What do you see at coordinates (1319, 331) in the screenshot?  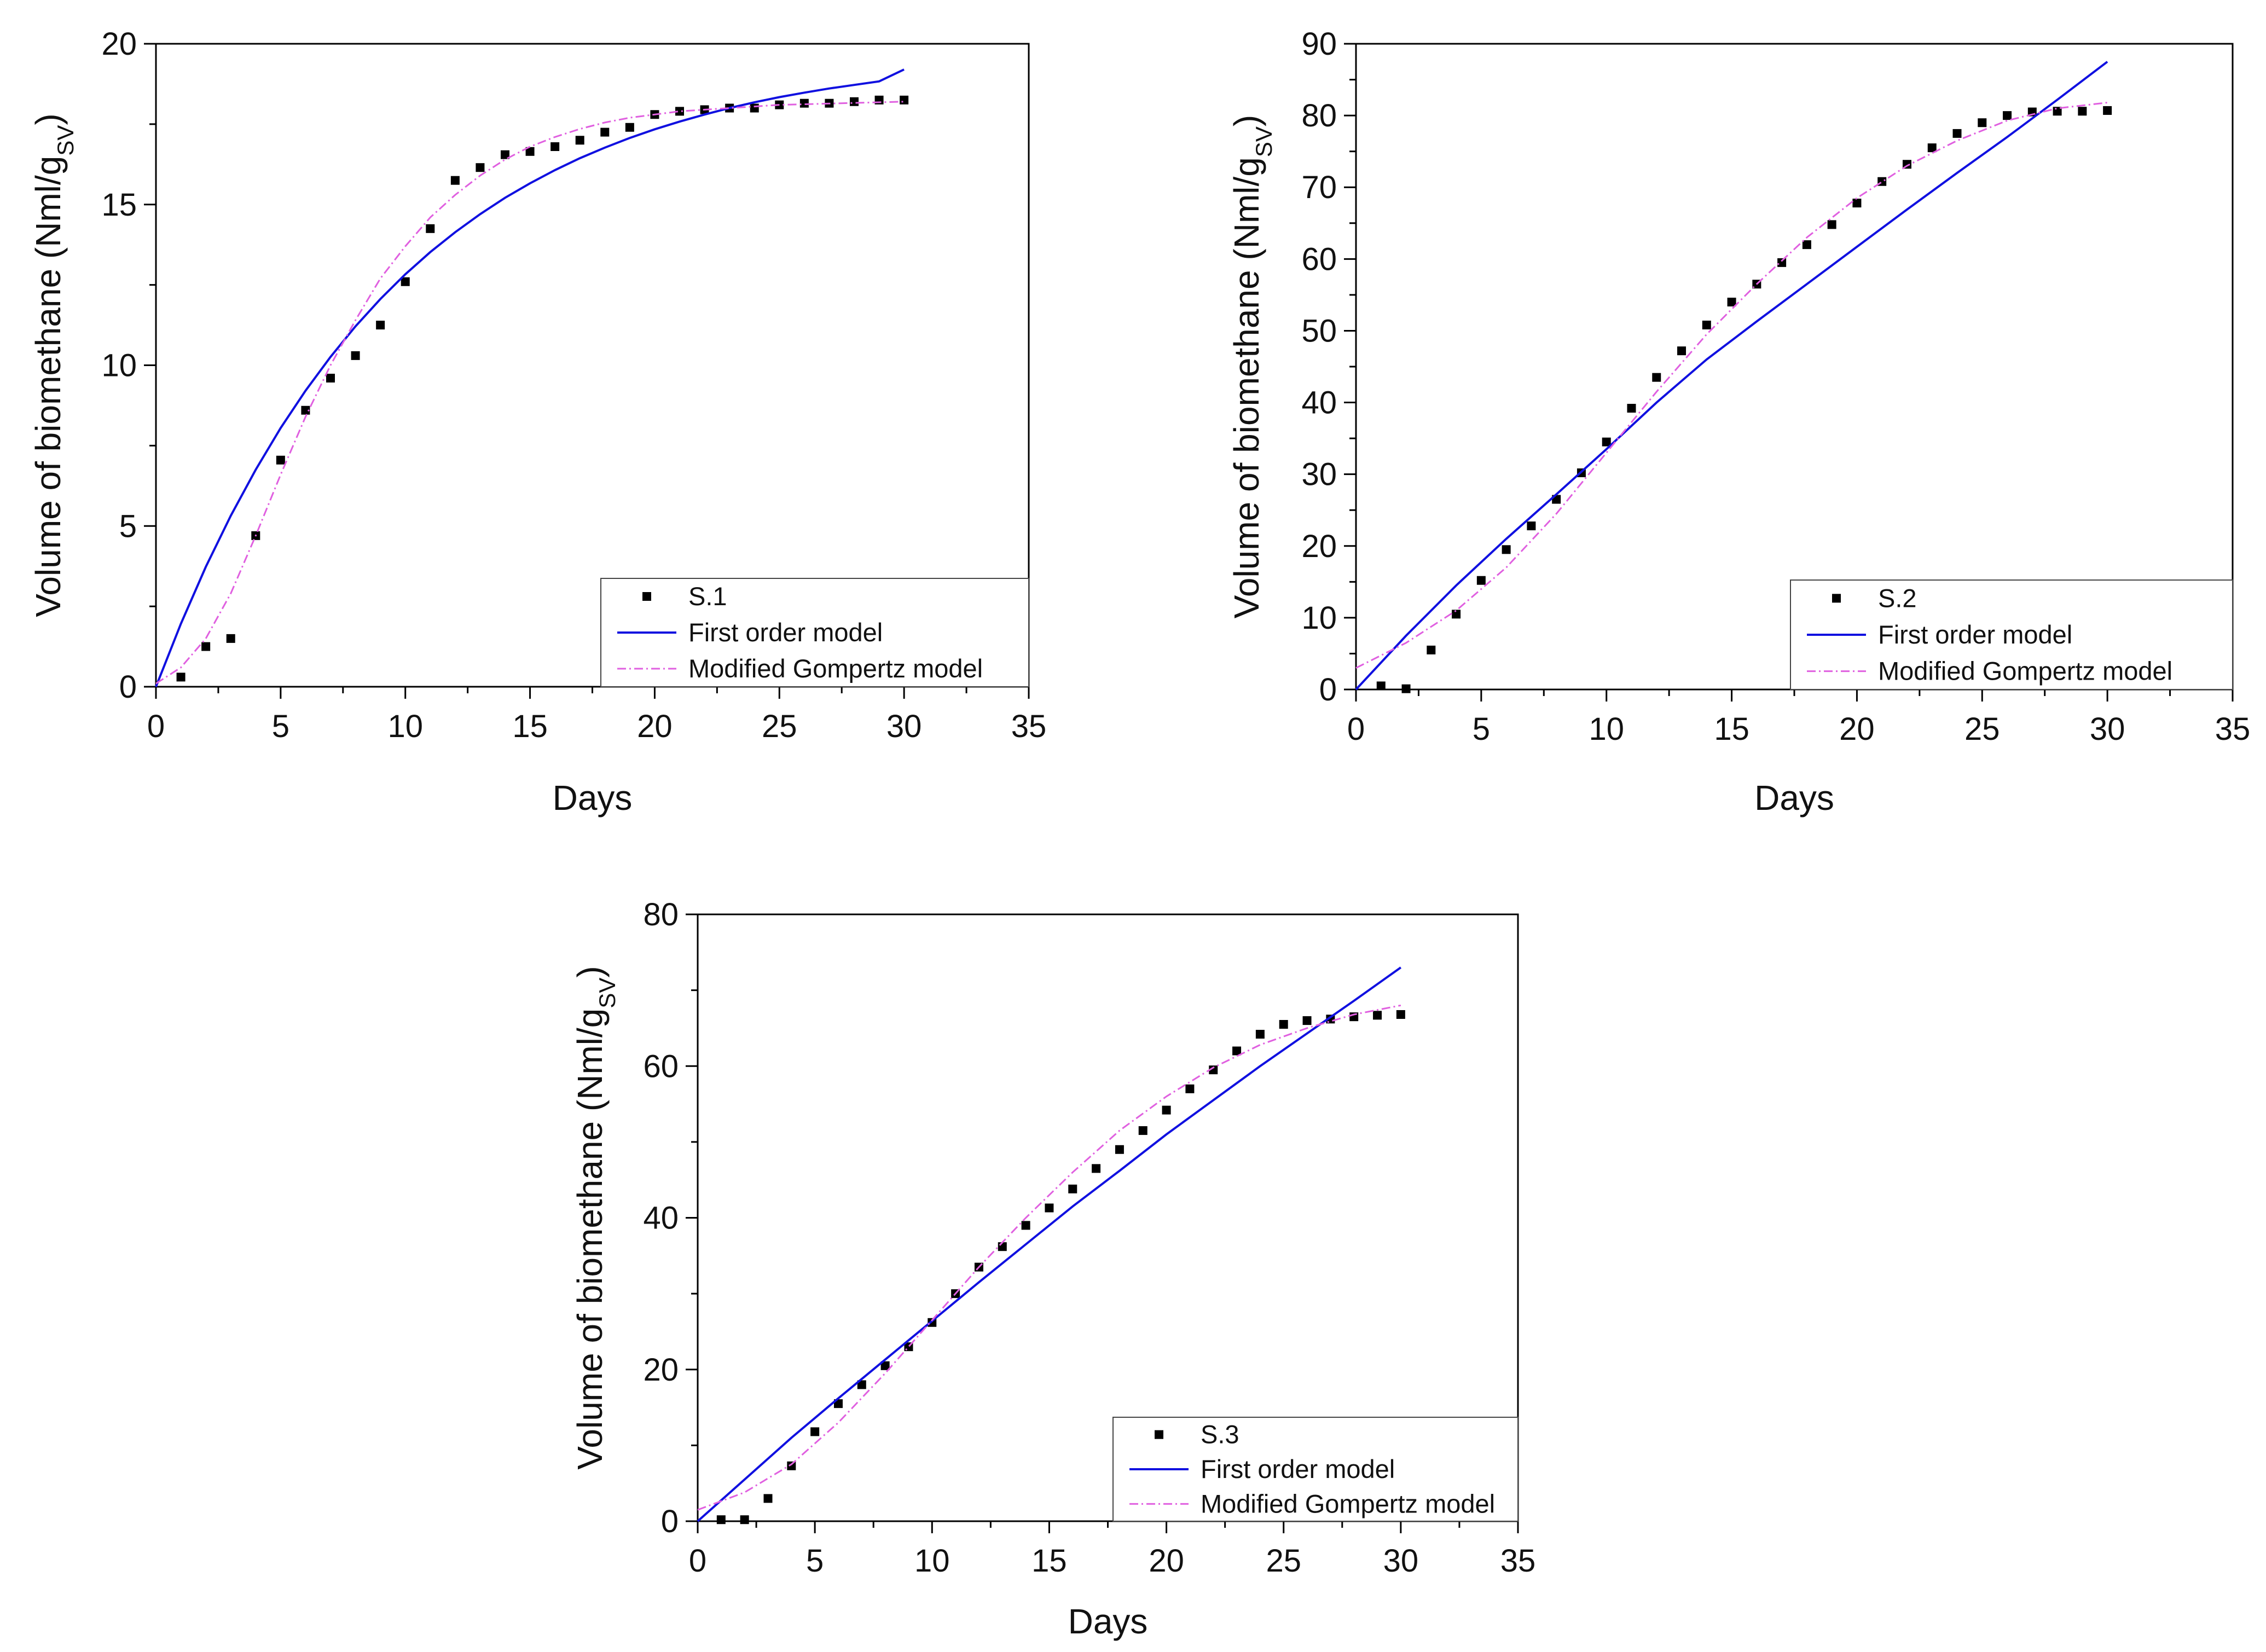 I see `y-tick-label: 50` at bounding box center [1319, 331].